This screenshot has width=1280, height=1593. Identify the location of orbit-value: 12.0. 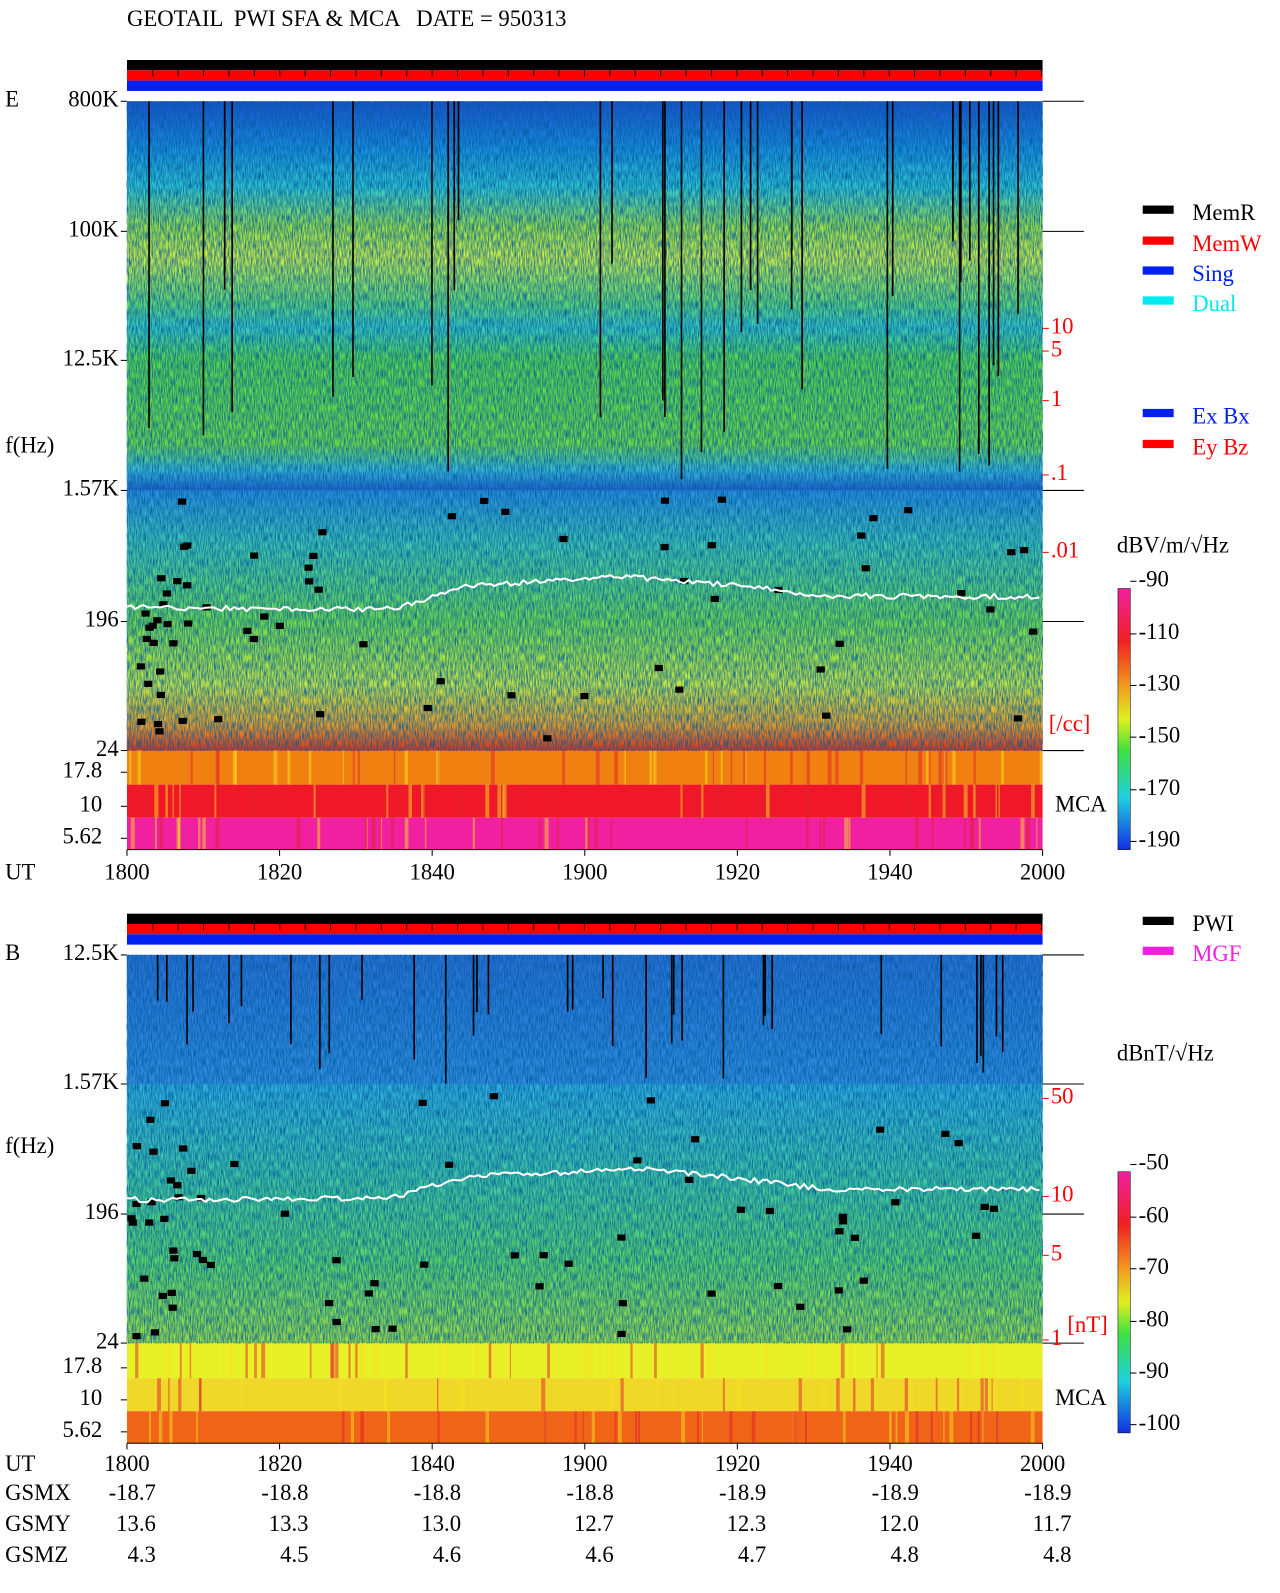
(899, 1523).